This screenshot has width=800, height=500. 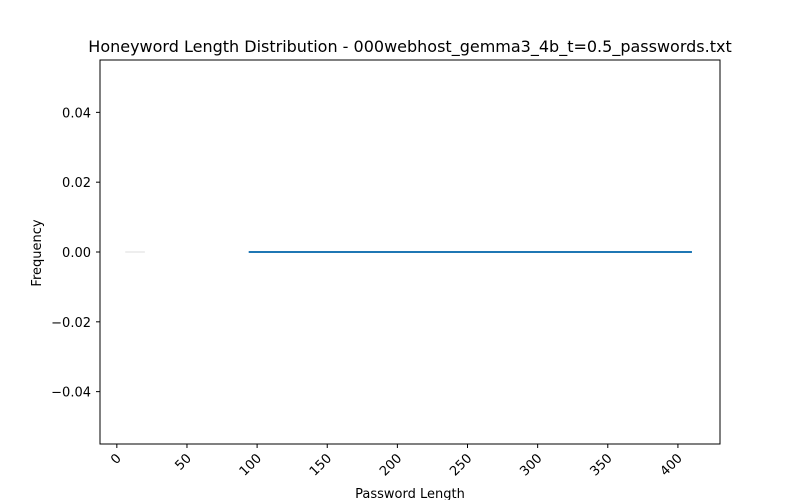 I want to click on y-tick-label: 0.04, so click(x=76, y=113).